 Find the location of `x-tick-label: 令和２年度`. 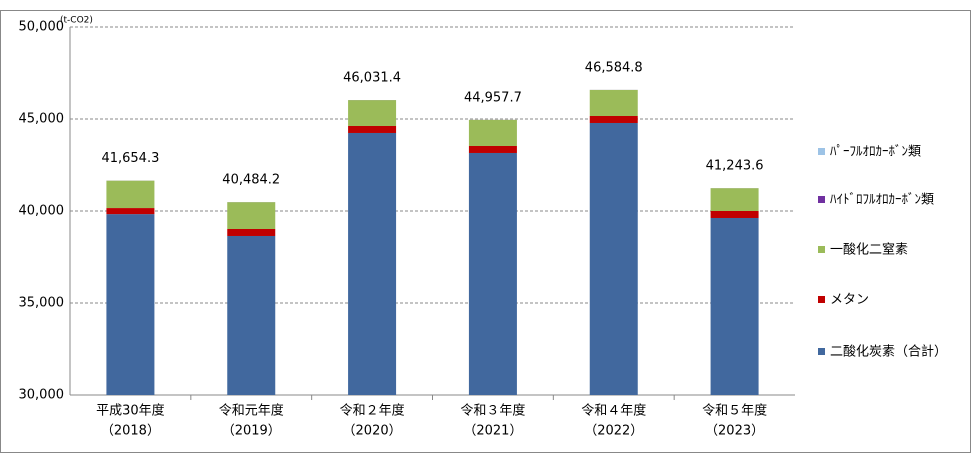

x-tick-label: 令和２年度 is located at coordinates (372, 411).